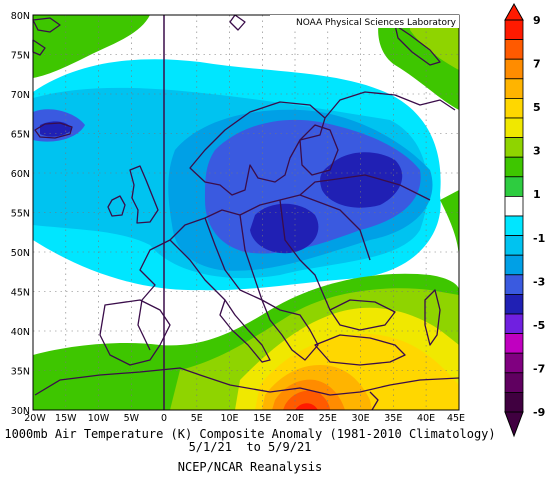 The width and height of the screenshot is (556, 484). Describe the element at coordinates (537, 194) in the screenshot. I see `colorbar-label: 1` at that location.